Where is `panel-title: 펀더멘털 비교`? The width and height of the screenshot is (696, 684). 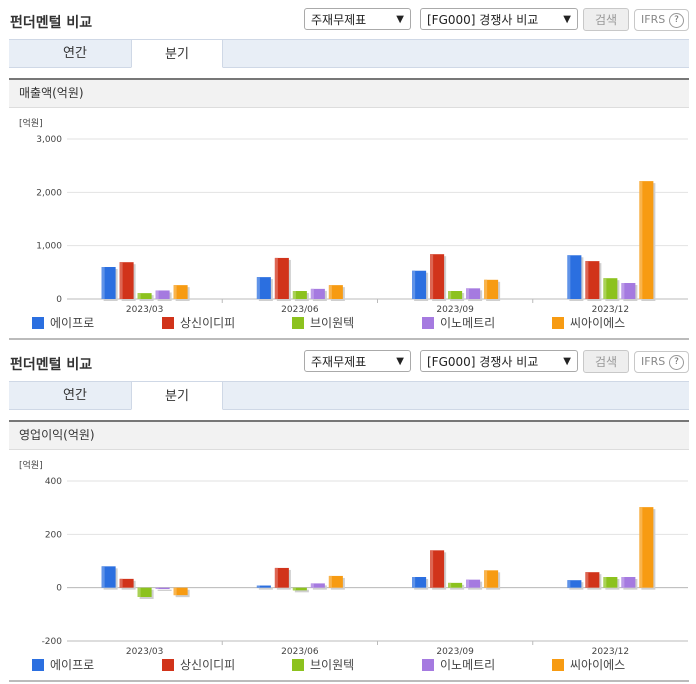
panel-title: 펀더멘털 비교 is located at coordinates (51, 365).